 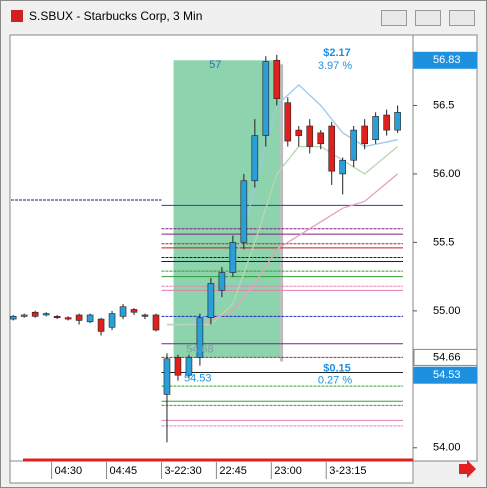 I want to click on x-tick-label: 3-23:15, so click(x=347, y=471).